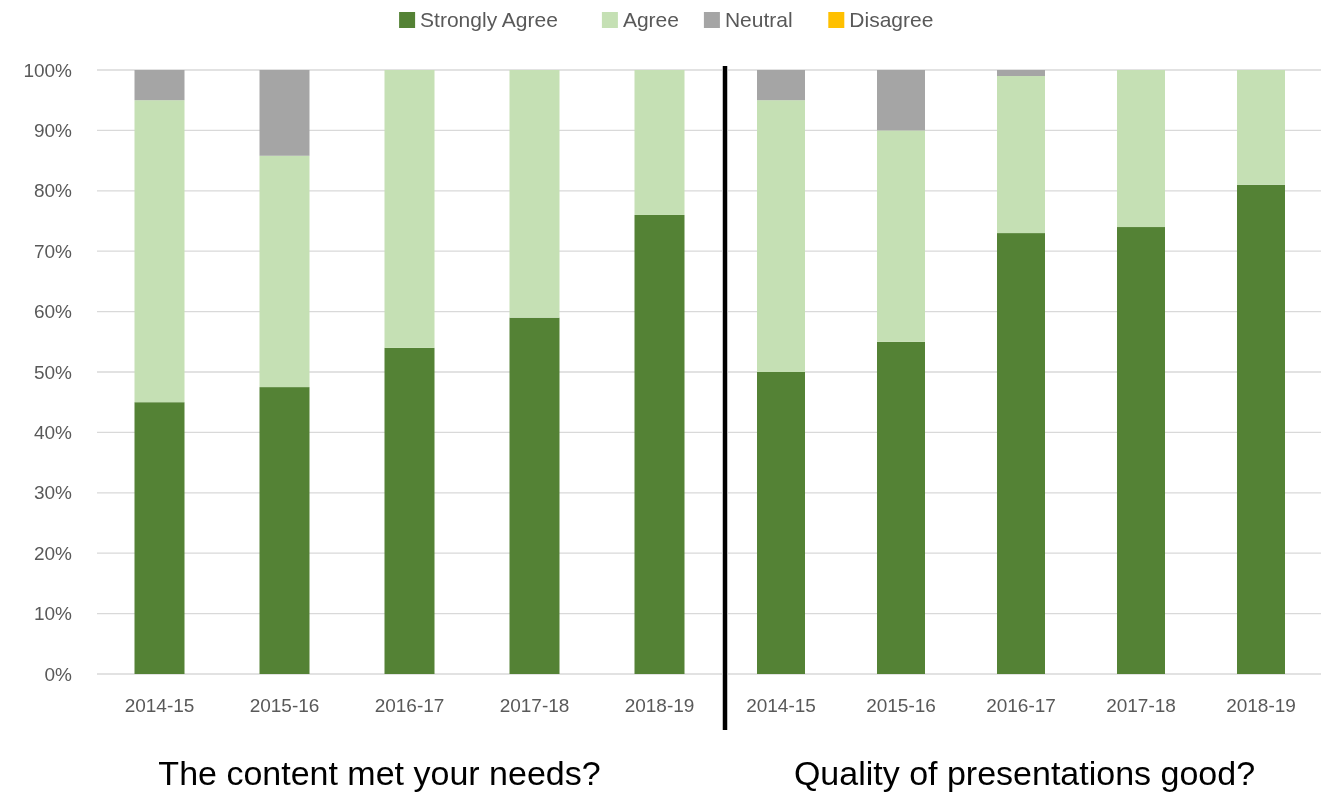  Describe the element at coordinates (53, 131) in the screenshot. I see `y-tick-label: 90%` at that location.